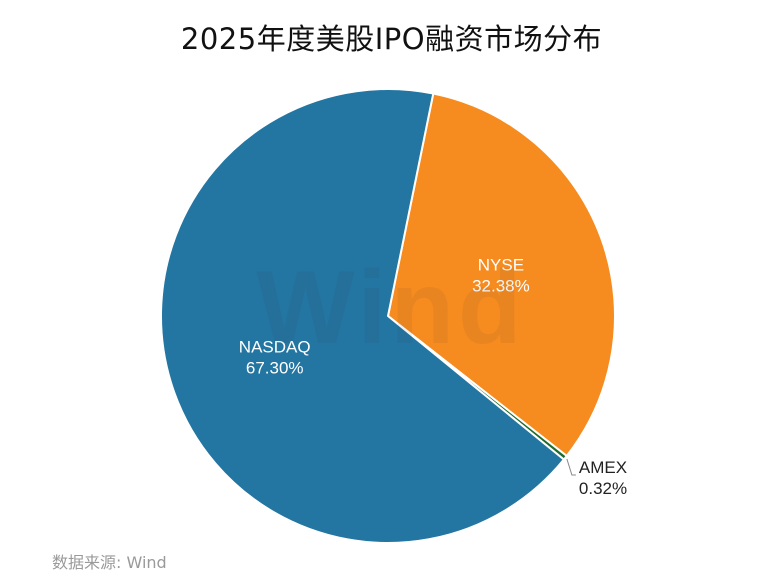 Image resolution: width=783 pixels, height=586 pixels. Describe the element at coordinates (109, 562) in the screenshot. I see `source-note: 数据来源: Wind` at that location.